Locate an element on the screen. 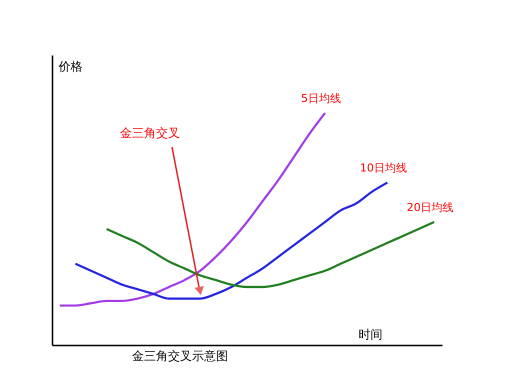 This screenshot has width=511, height=385. annotation: 金三角交叉 is located at coordinates (150, 133).